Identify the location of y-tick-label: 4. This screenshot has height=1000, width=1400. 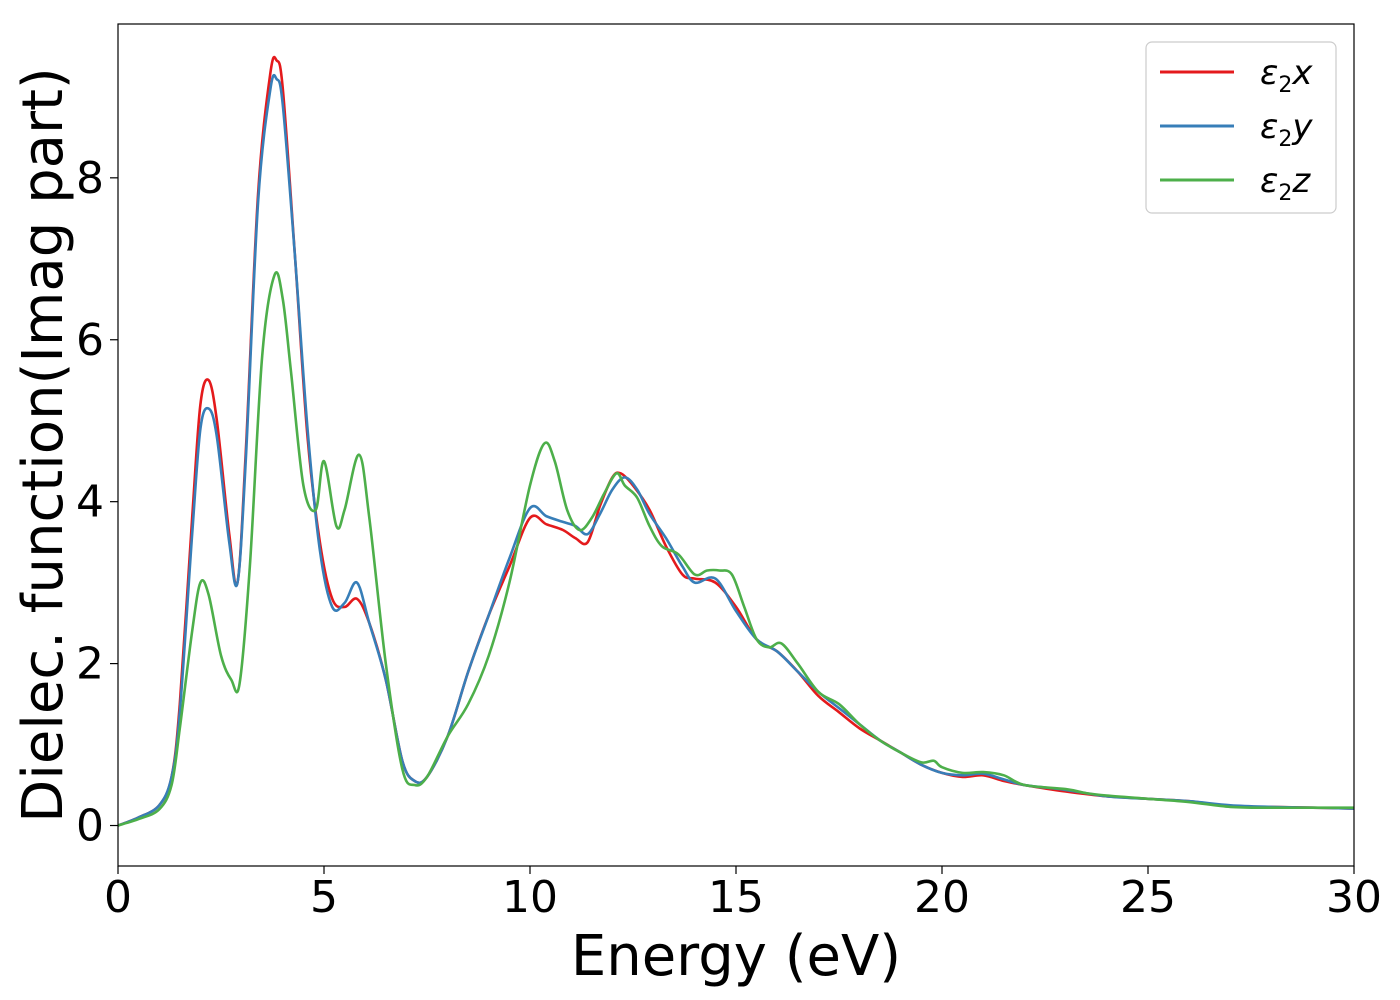
(90, 502).